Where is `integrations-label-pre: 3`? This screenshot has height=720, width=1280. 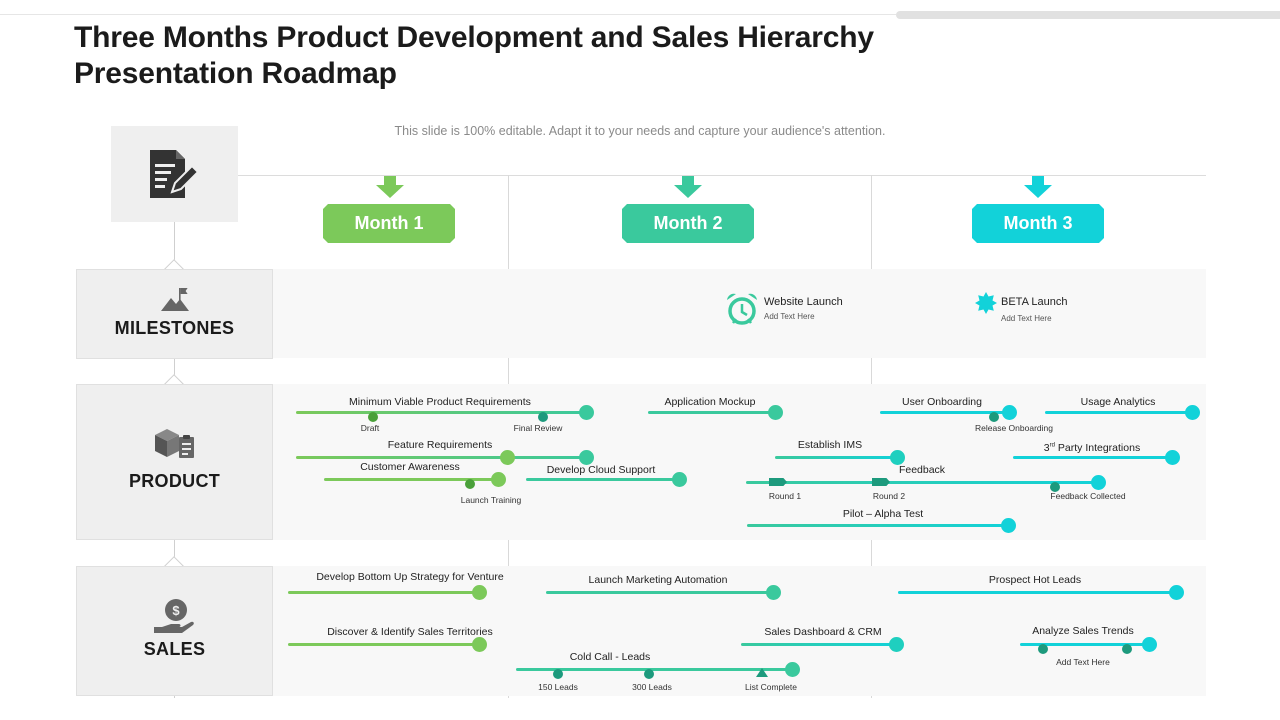
integrations-label-pre: 3 is located at coordinates (1046, 448).